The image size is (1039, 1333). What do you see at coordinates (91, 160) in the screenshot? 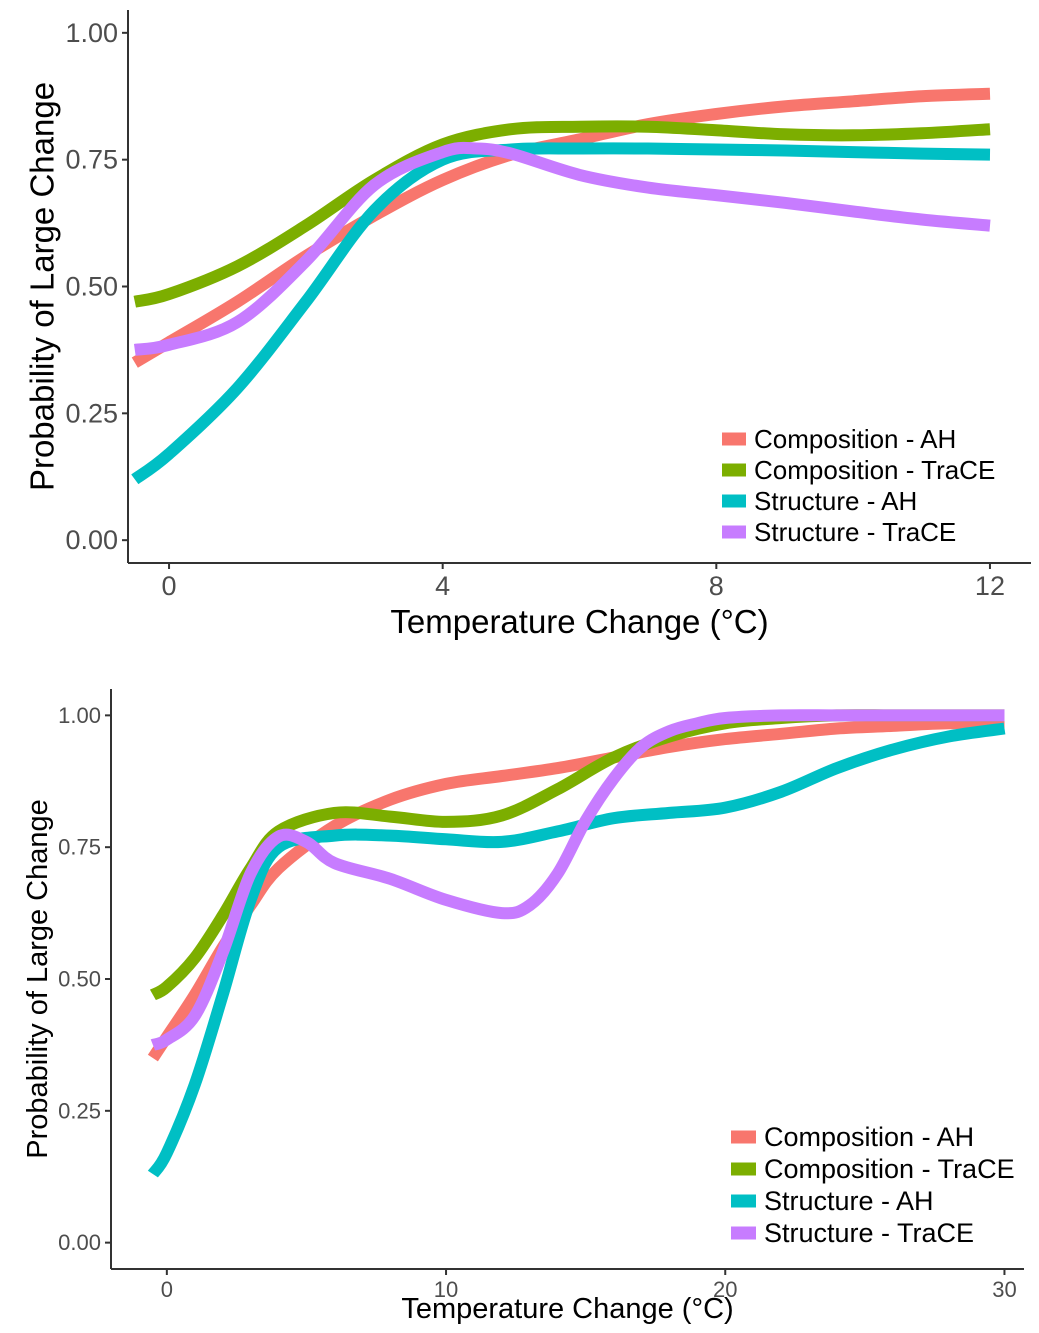
I see `top-y-tick-label: 0.75` at bounding box center [91, 160].